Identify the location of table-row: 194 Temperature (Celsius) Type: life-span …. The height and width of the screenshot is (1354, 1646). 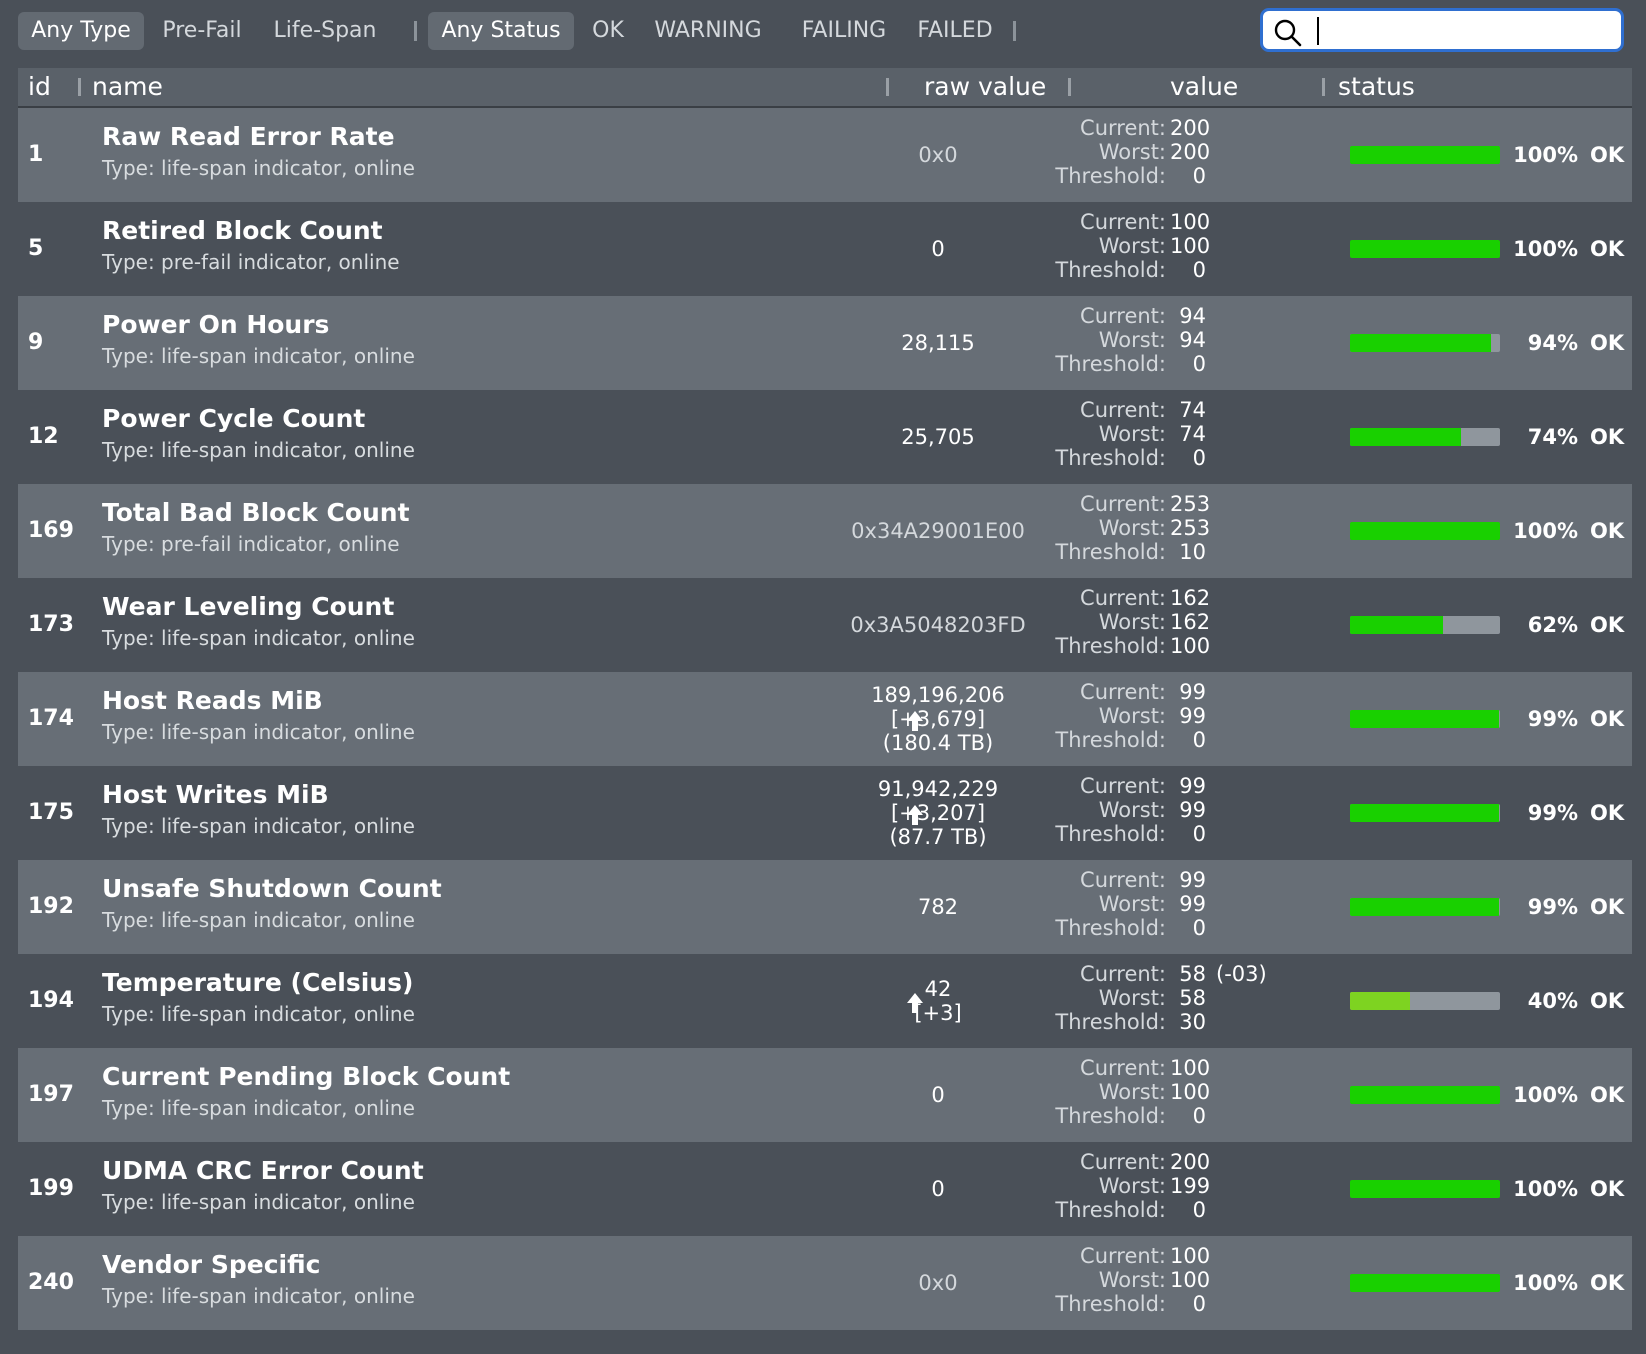
(825, 1001).